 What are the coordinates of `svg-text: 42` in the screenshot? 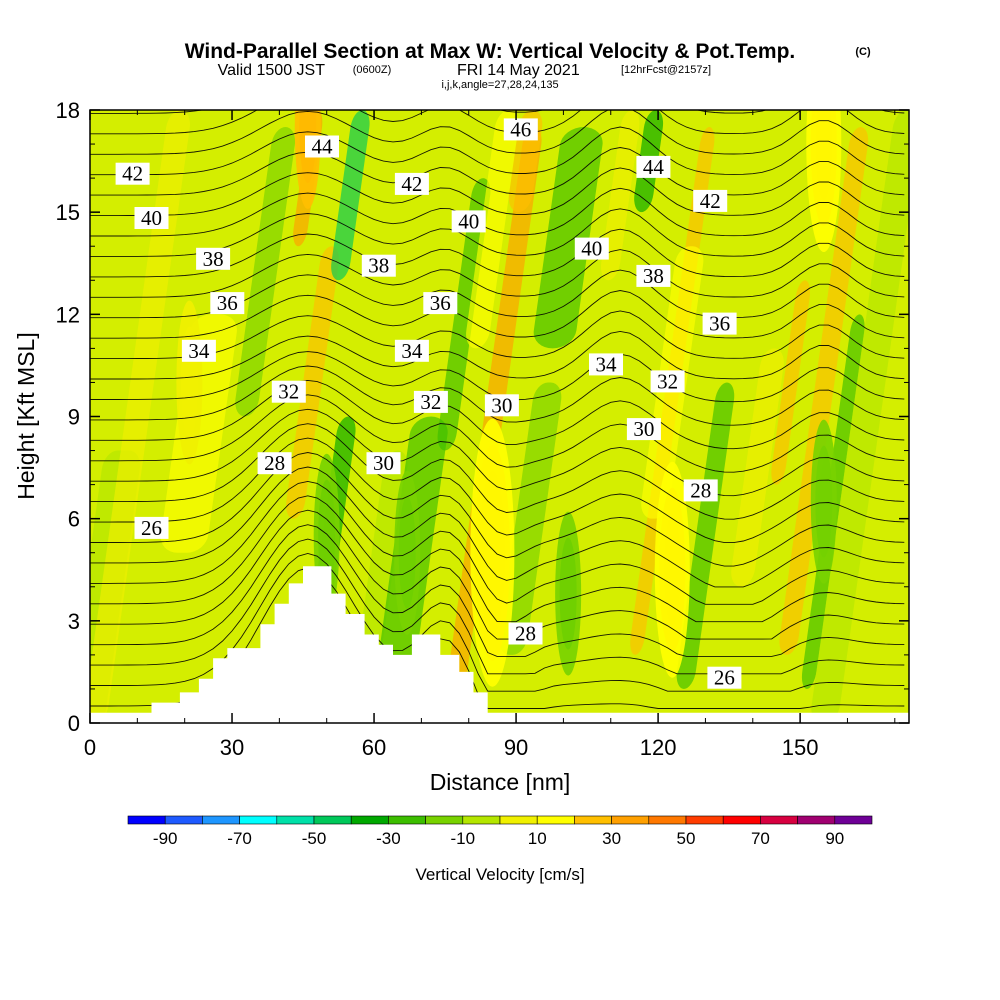 It's located at (710, 201).